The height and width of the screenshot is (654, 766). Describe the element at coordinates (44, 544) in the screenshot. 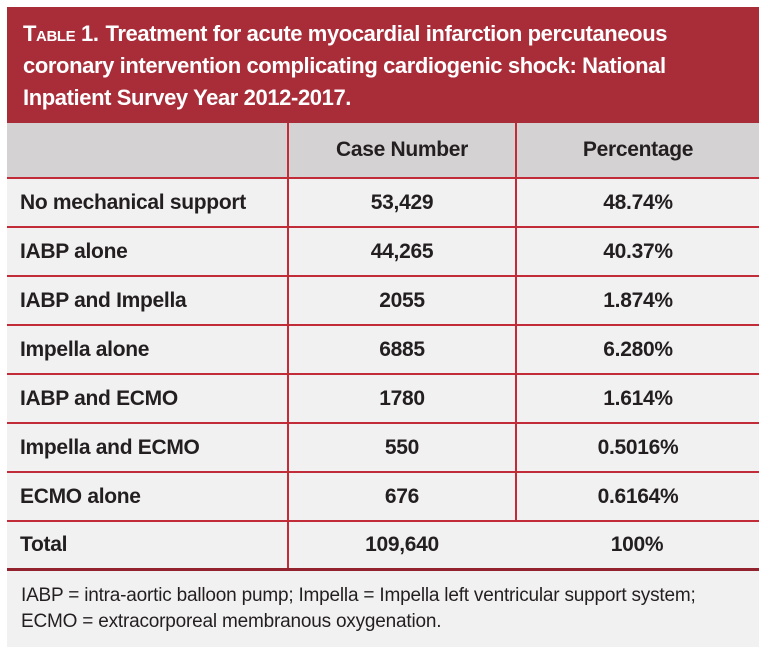

I see `total-label: Total` at that location.